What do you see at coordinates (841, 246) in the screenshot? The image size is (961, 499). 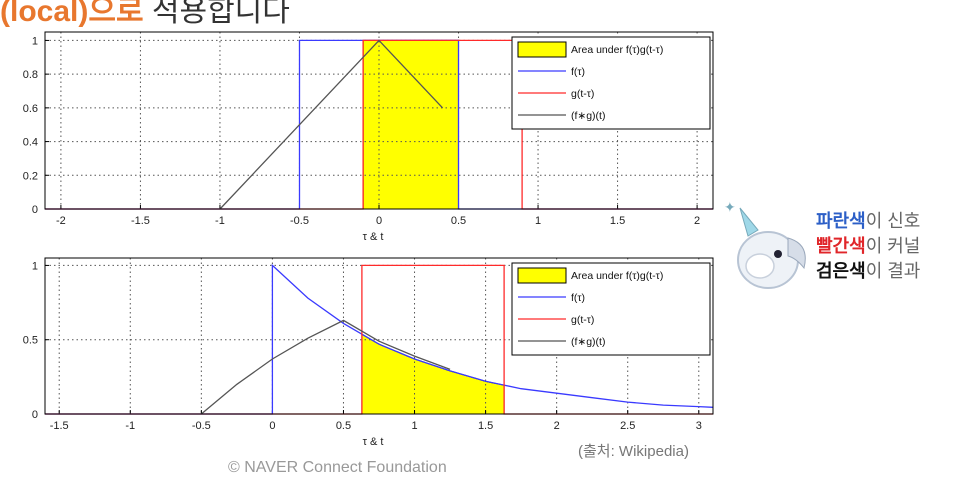 I see `side-note-kernel-word: 빨간색` at bounding box center [841, 246].